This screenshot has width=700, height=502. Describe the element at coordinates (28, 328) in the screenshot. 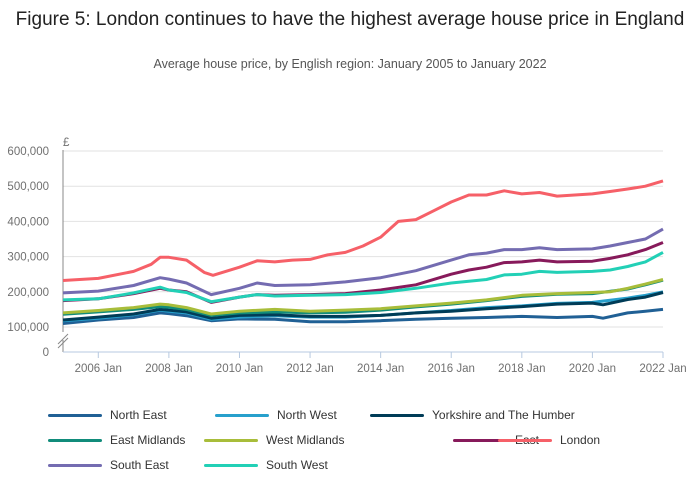

I see `y-tick-label: 100,000` at that location.